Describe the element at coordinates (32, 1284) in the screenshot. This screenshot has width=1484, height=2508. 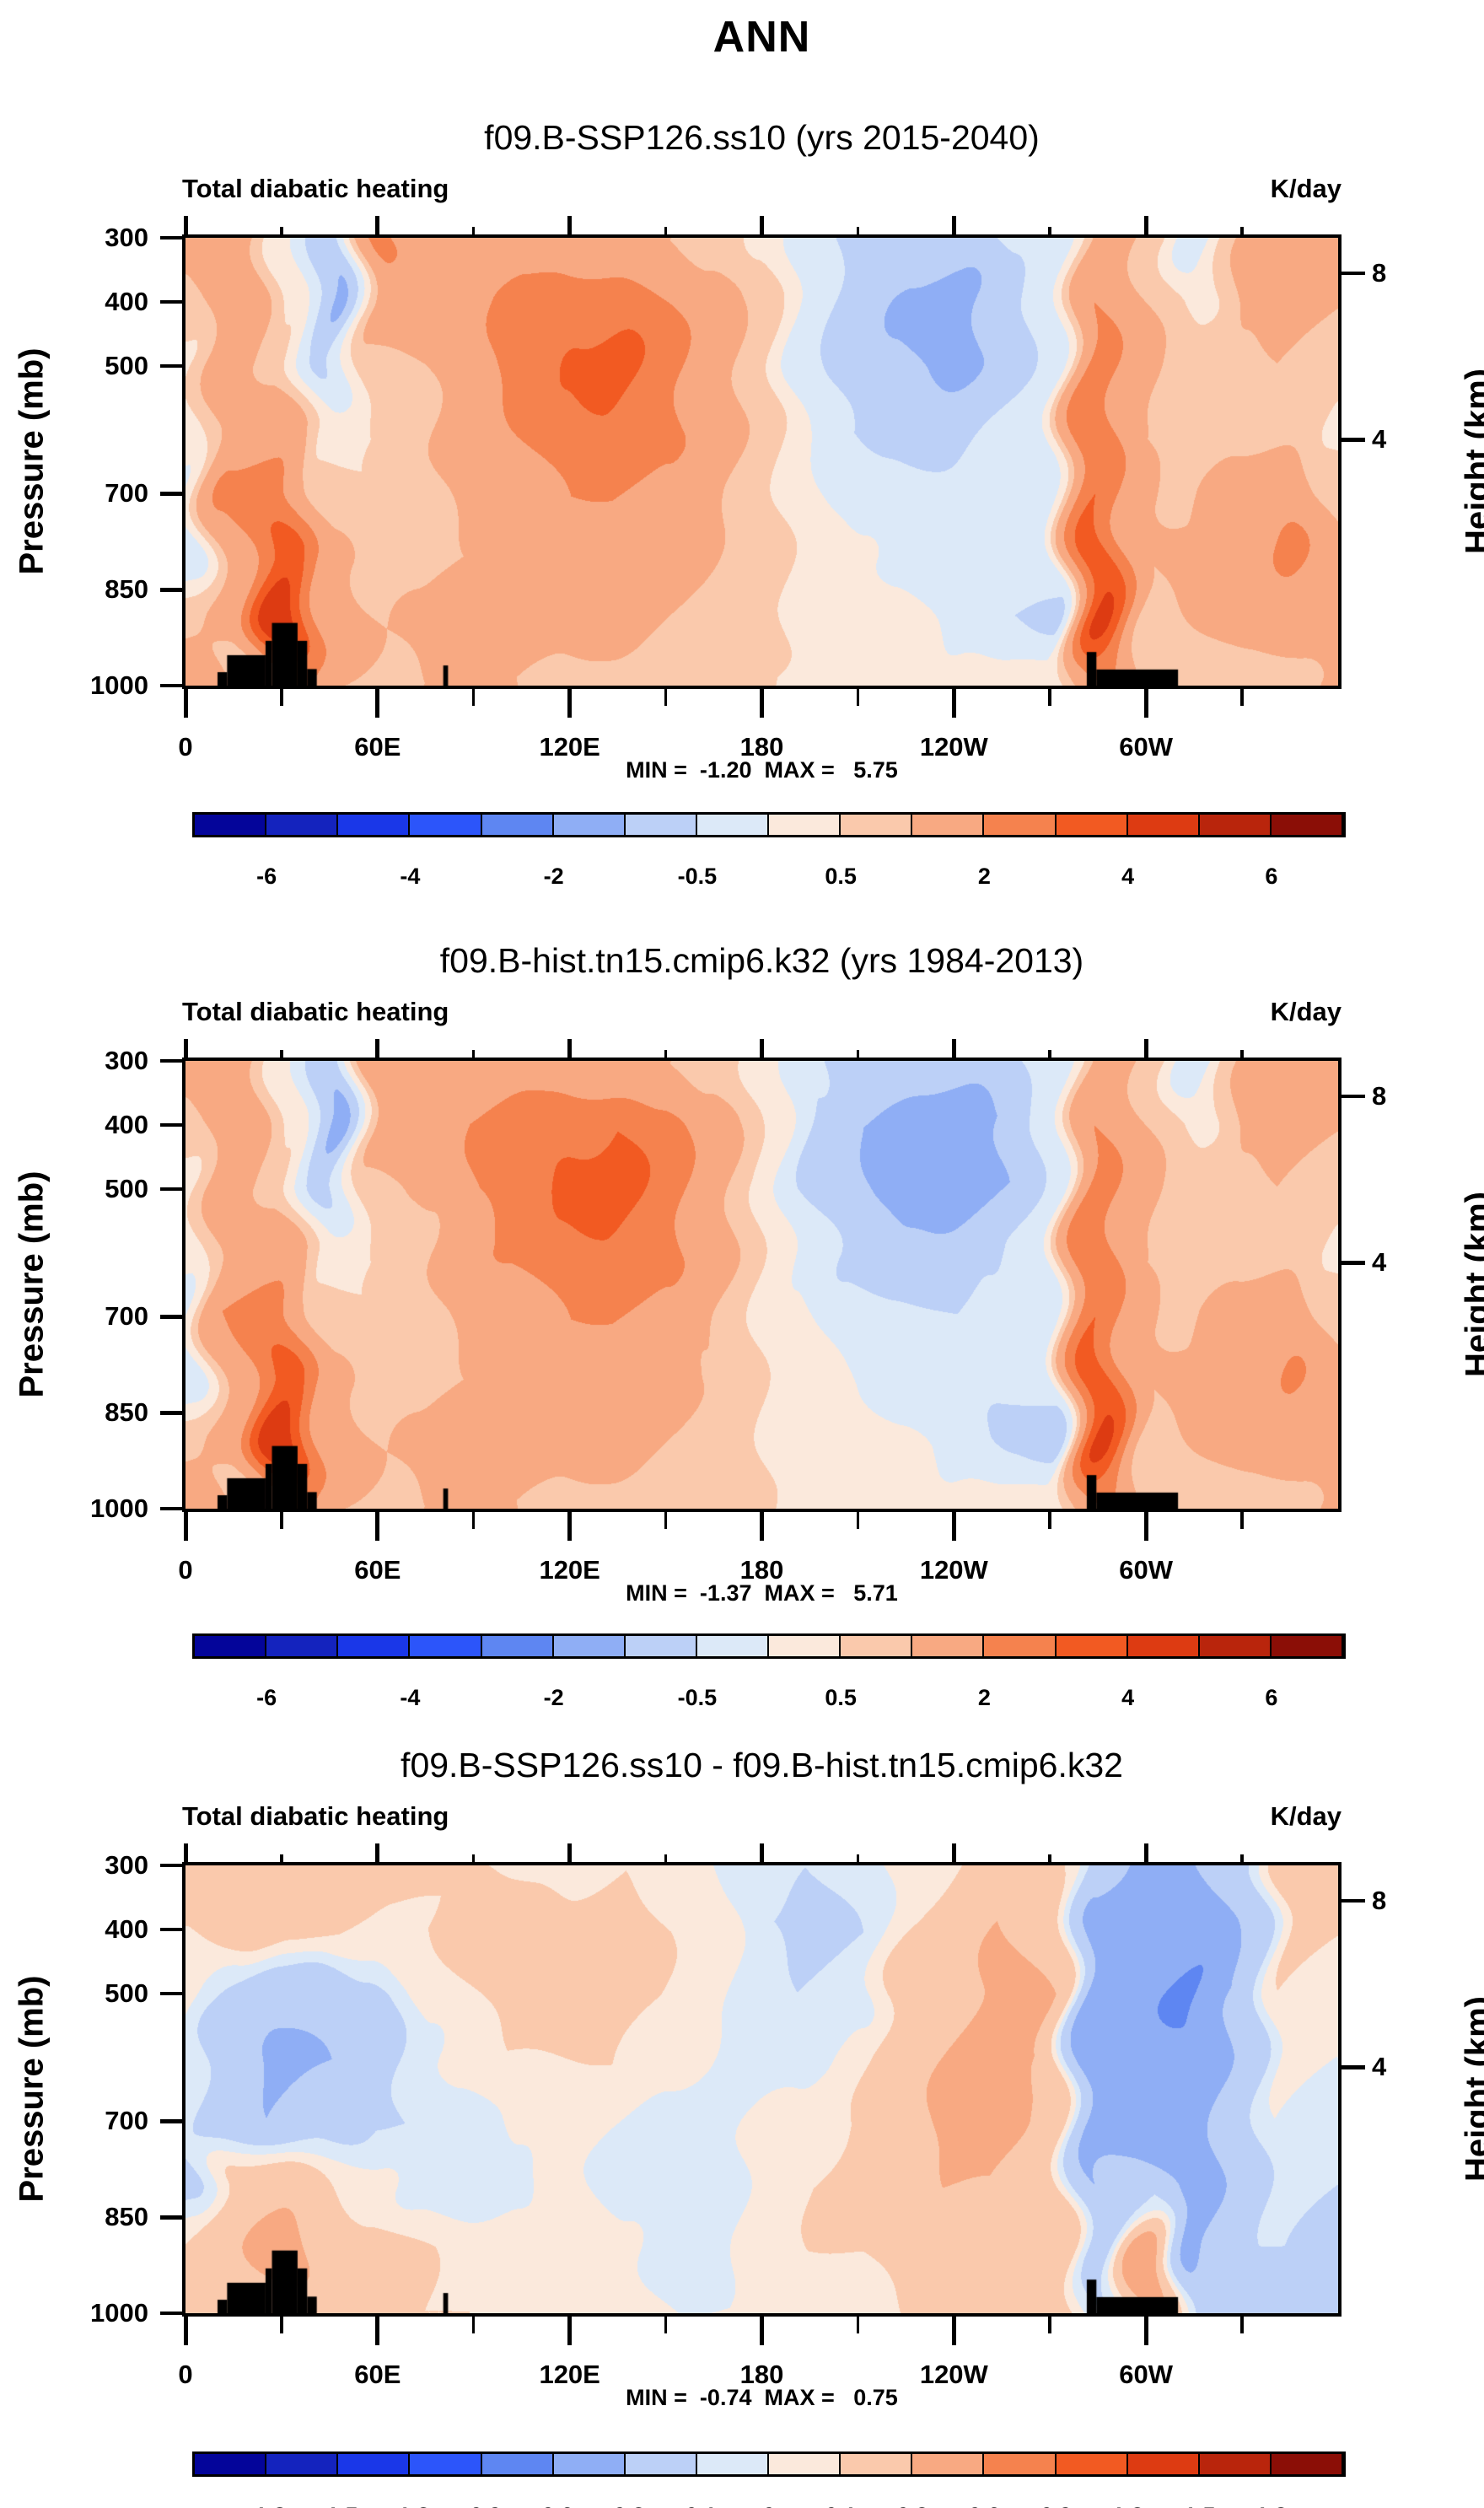
I see `pressure-axis-title: Pressure (mb)` at that location.